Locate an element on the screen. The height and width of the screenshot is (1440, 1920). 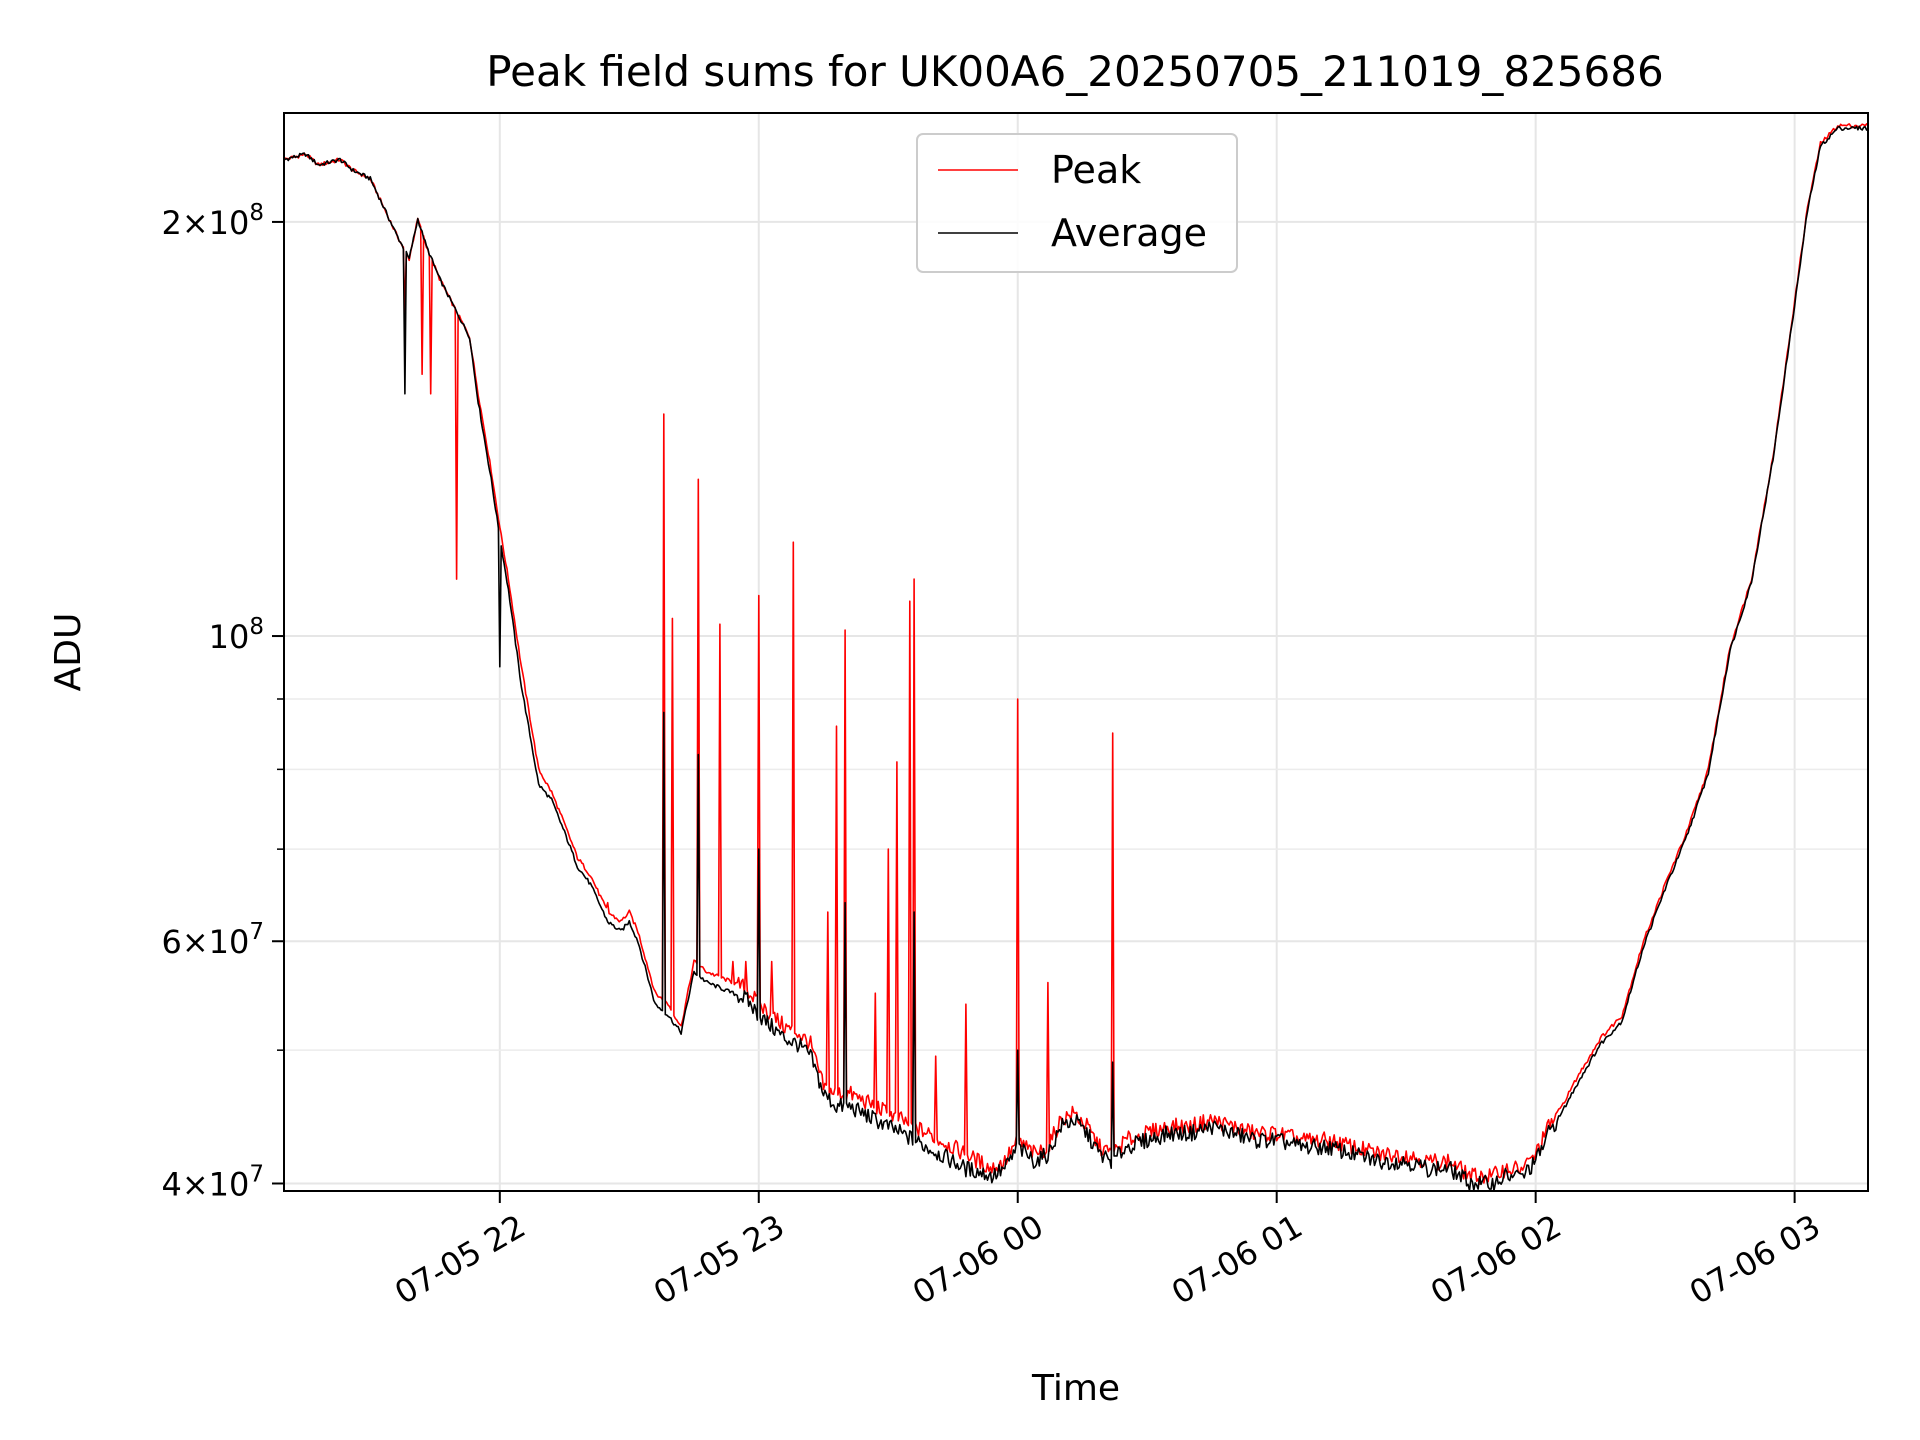
legend: Peak Average is located at coordinates (1077, 203).